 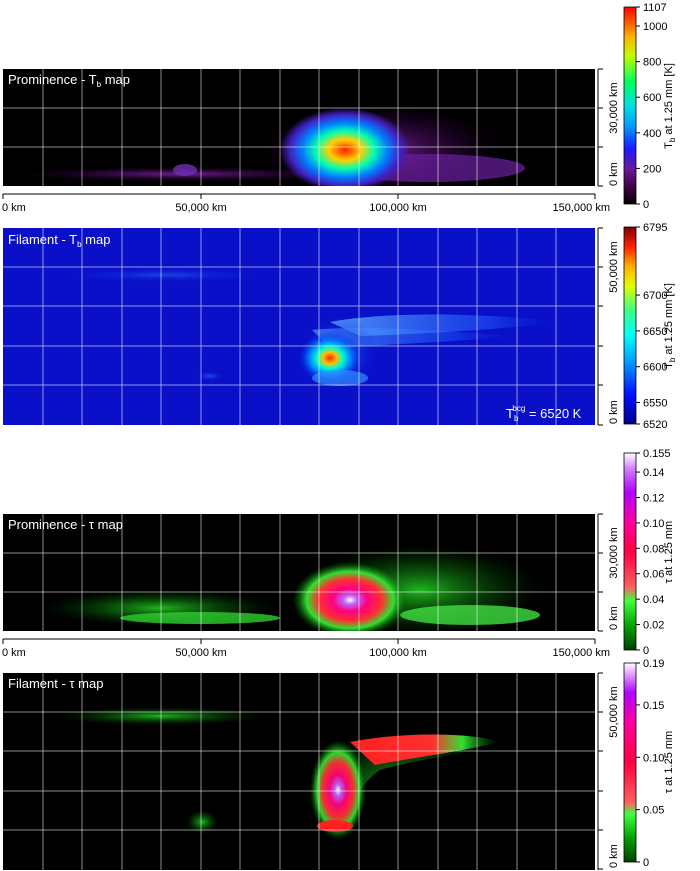 What do you see at coordinates (655, 368) in the screenshot?
I see `colorbar-tick-label: 6600` at bounding box center [655, 368].